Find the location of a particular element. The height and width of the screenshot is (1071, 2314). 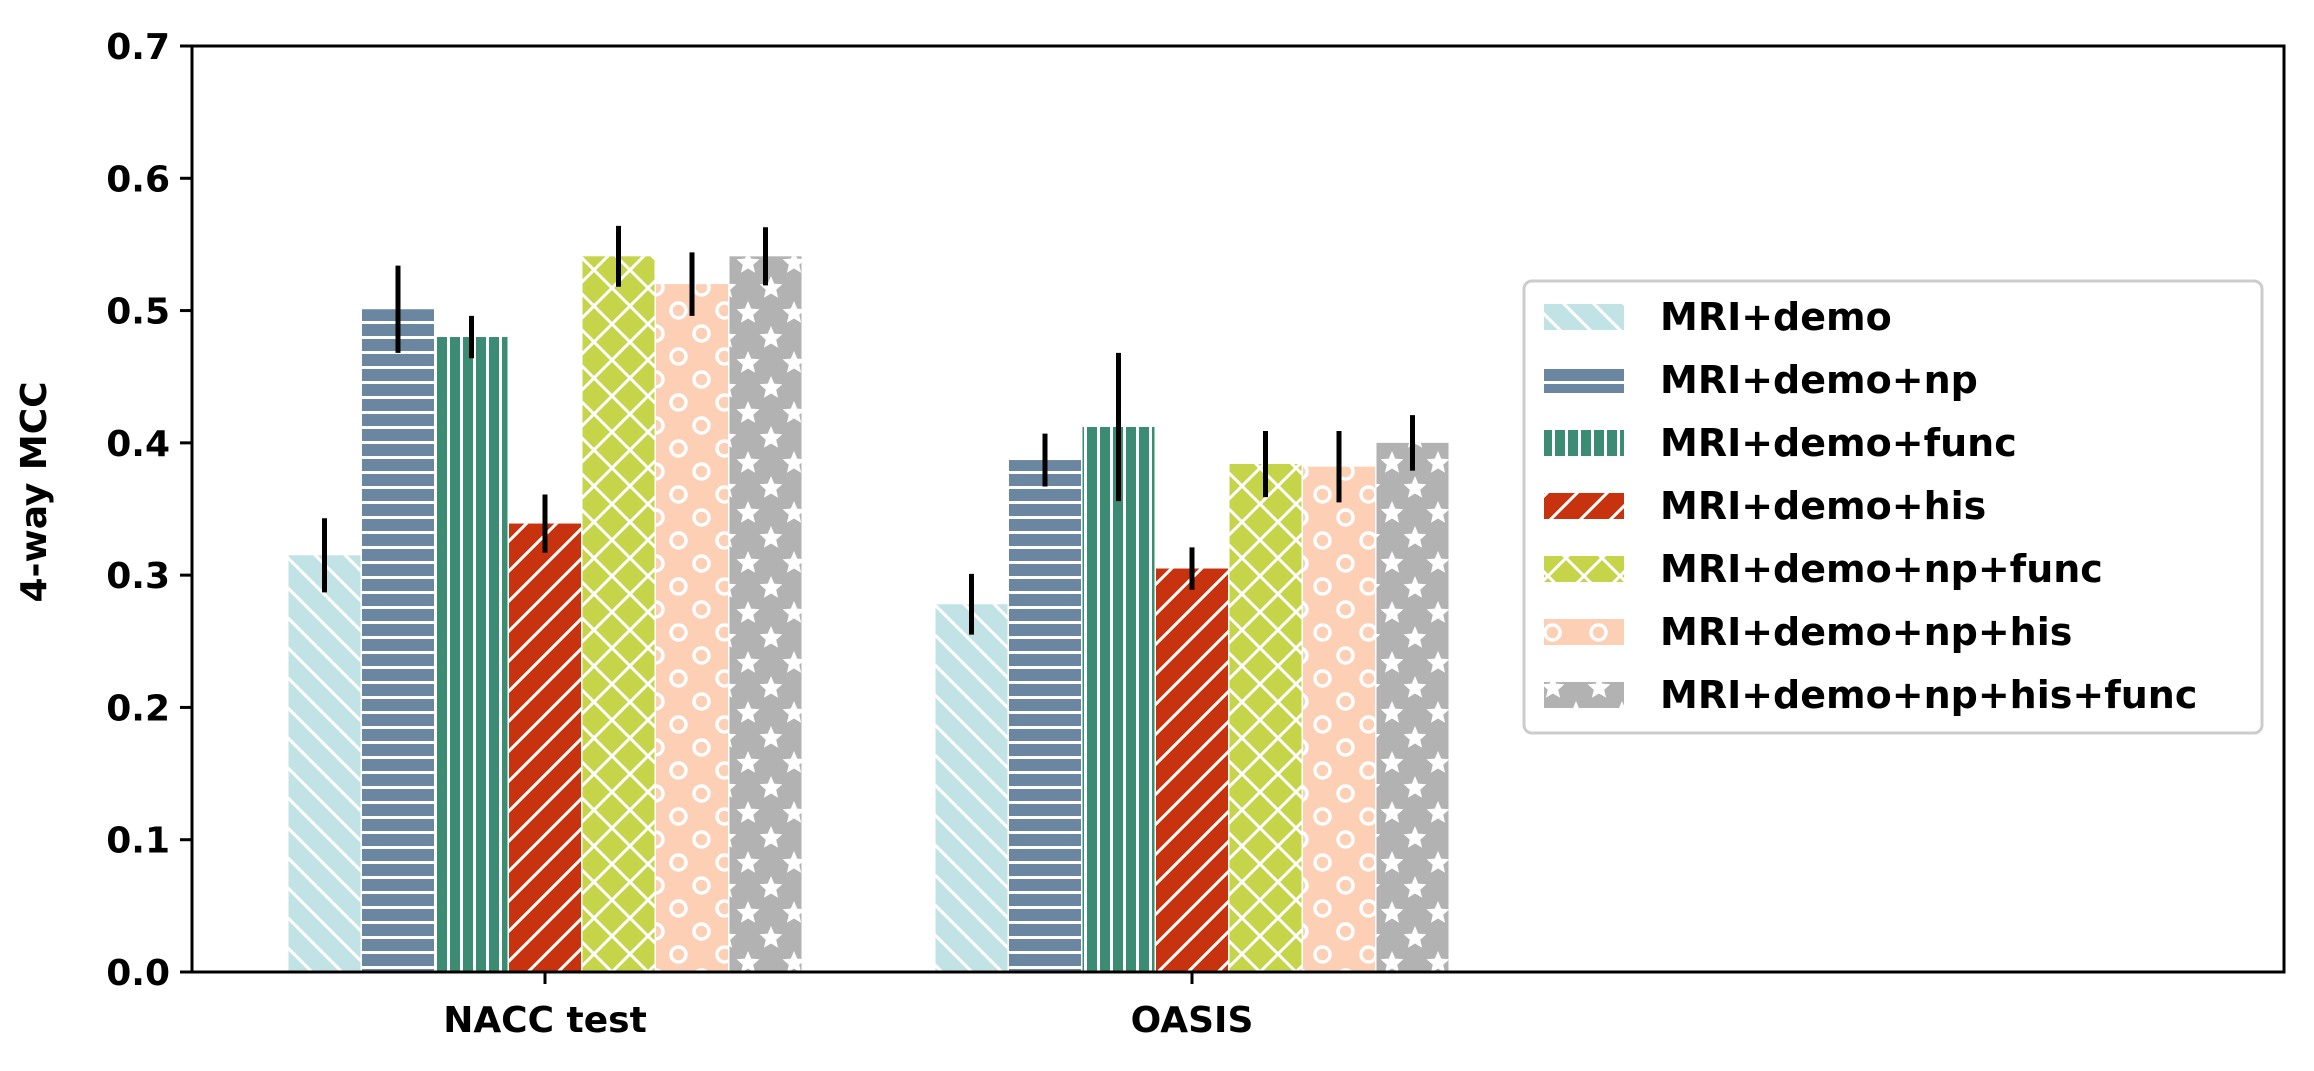

y-tick-label: 0.3 is located at coordinates (138, 576).